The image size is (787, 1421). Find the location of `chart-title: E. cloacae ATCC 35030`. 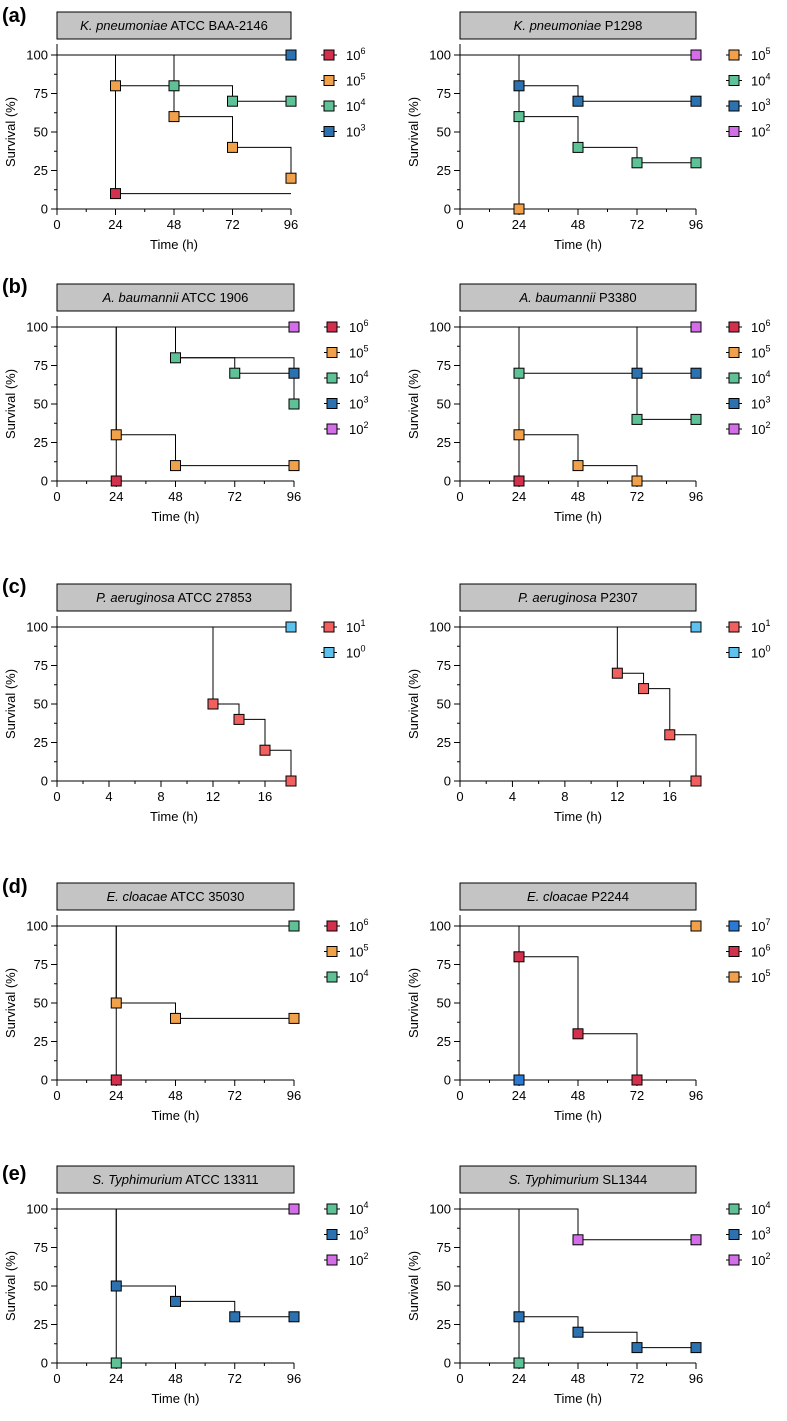

chart-title: E. cloacae ATCC 35030 is located at coordinates (176, 896).